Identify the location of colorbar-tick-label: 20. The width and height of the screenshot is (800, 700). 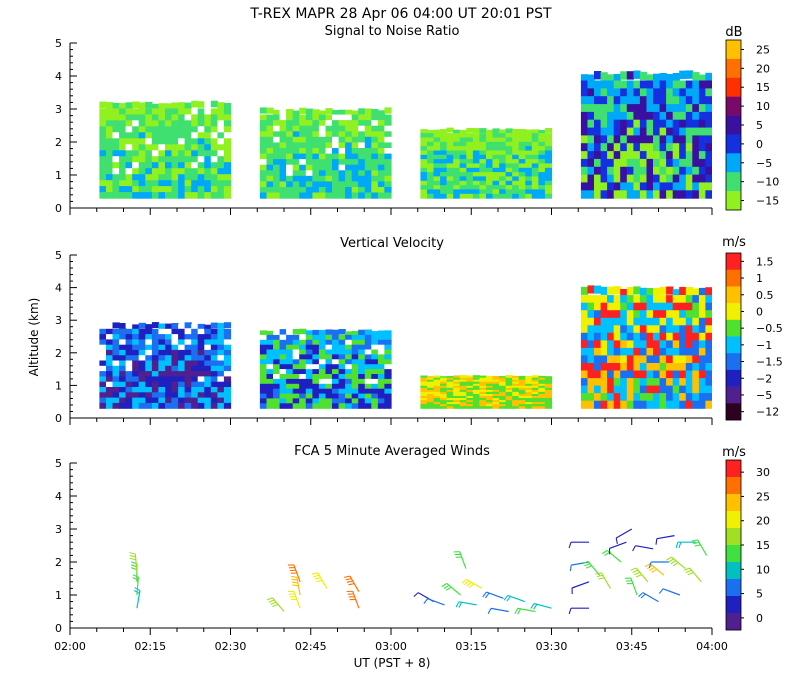
(763, 68).